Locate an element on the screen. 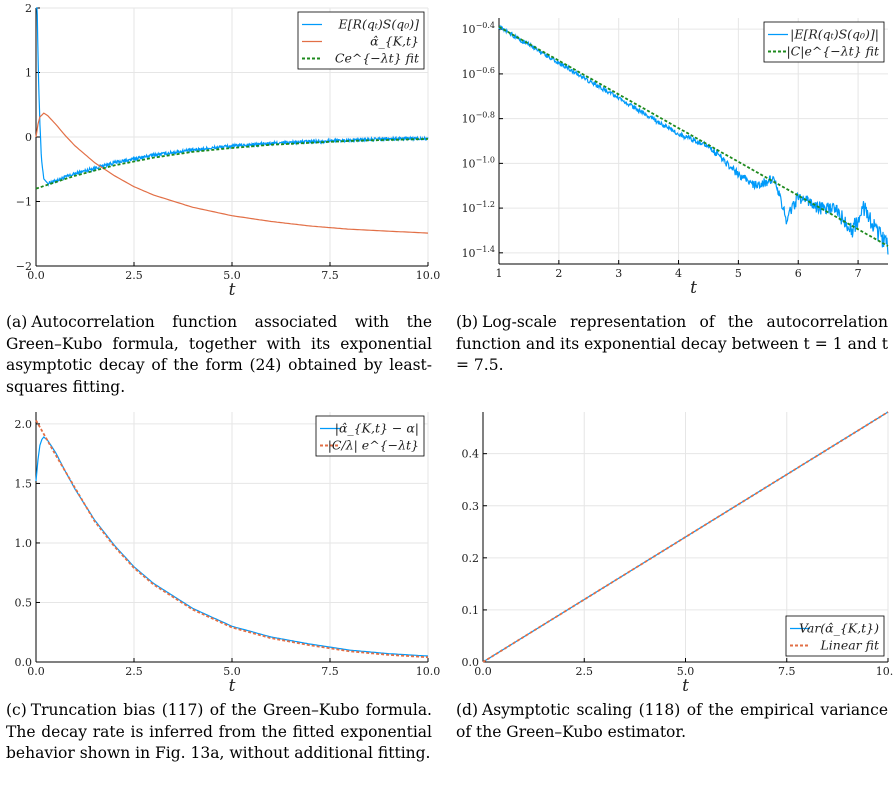 Image resolution: width=894 pixels, height=808 pixels. y-tick-label: 1.5 is located at coordinates (24, 483).